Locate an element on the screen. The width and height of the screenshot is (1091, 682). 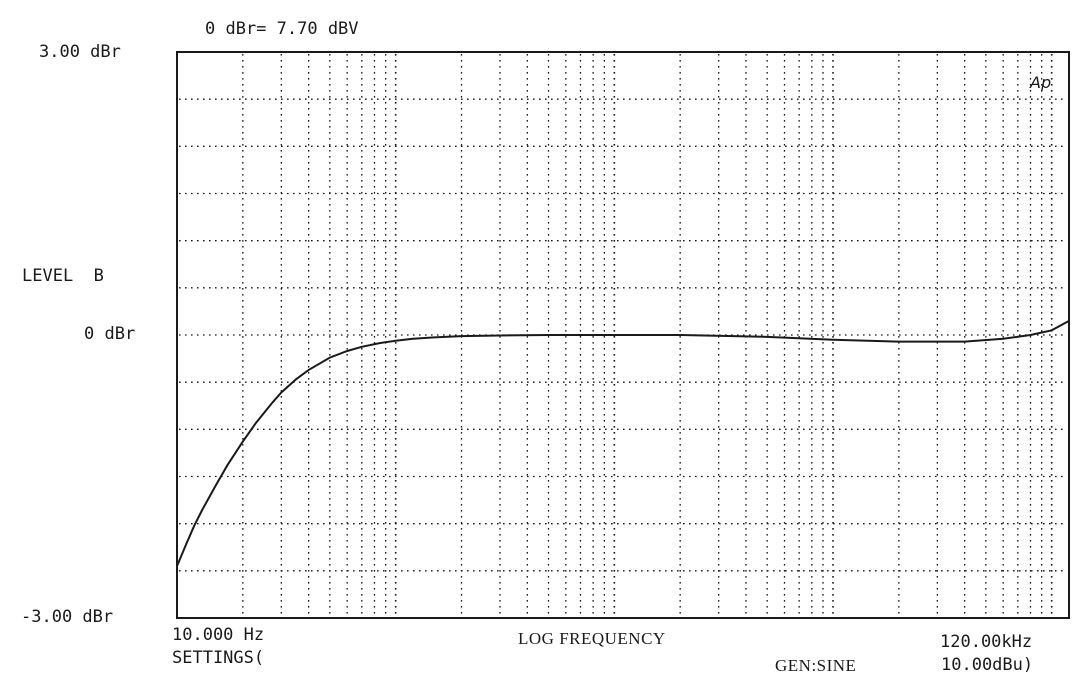
x-axis-label: LOG FREQUENCY is located at coordinates (592, 638).